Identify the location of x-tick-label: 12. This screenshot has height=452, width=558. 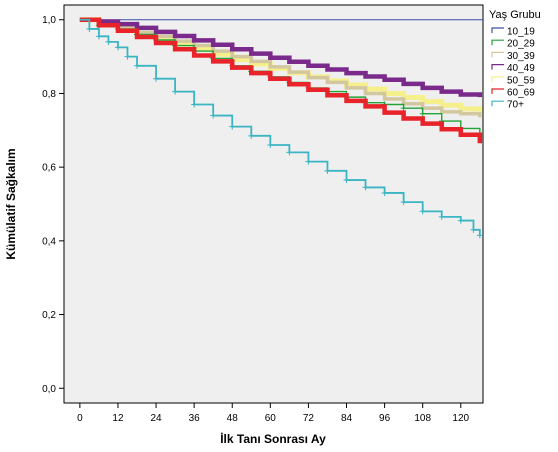
(118, 418).